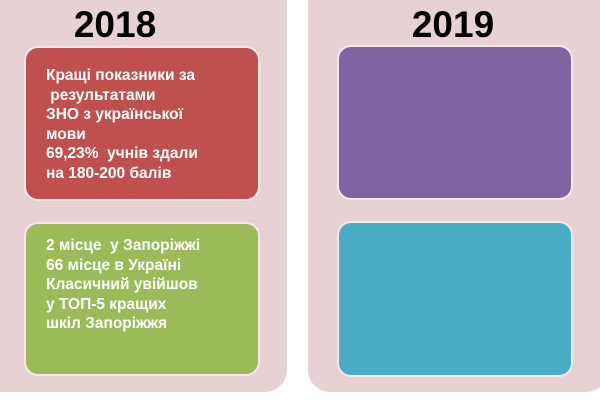 The width and height of the screenshot is (600, 400). What do you see at coordinates (453, 24) in the screenshot?
I see `year-2019-title: 2019` at bounding box center [453, 24].